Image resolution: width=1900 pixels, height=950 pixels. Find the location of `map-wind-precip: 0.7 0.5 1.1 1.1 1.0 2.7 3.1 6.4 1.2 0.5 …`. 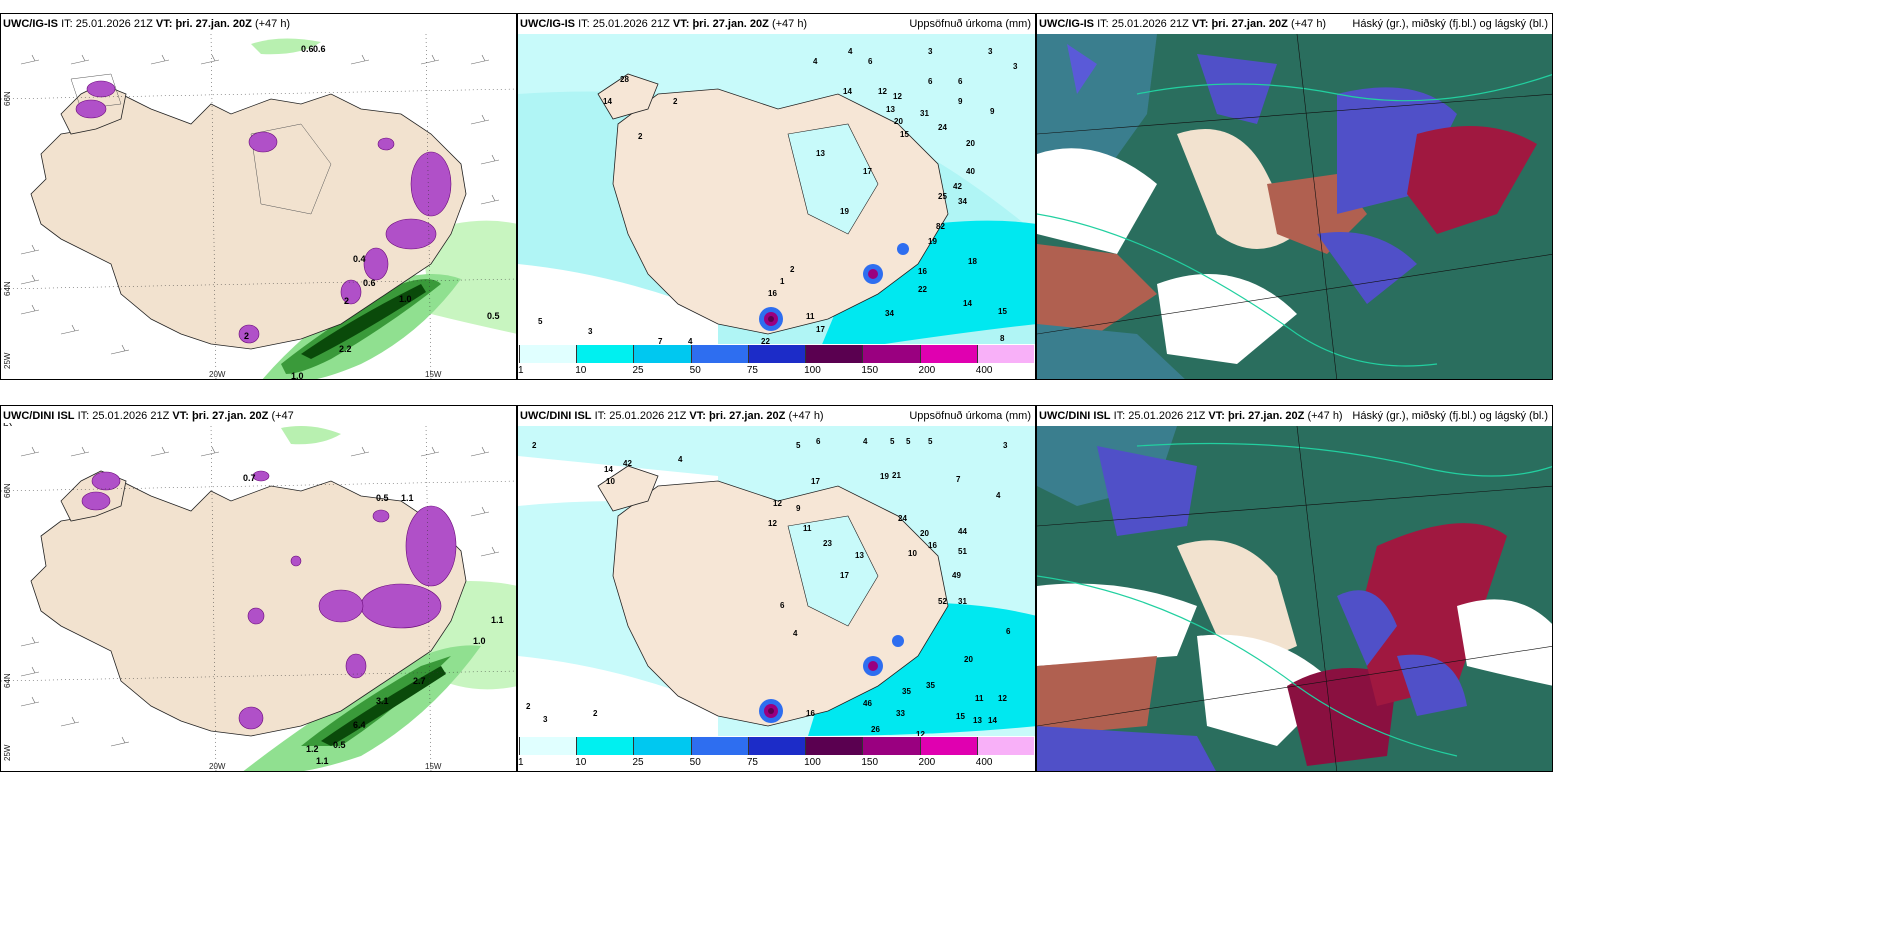

map-wind-precip: 0.7 0.5 1.1 1.1 1.0 2.7 3.1 6.4 1.2 0.5 … is located at coordinates (258, 598).